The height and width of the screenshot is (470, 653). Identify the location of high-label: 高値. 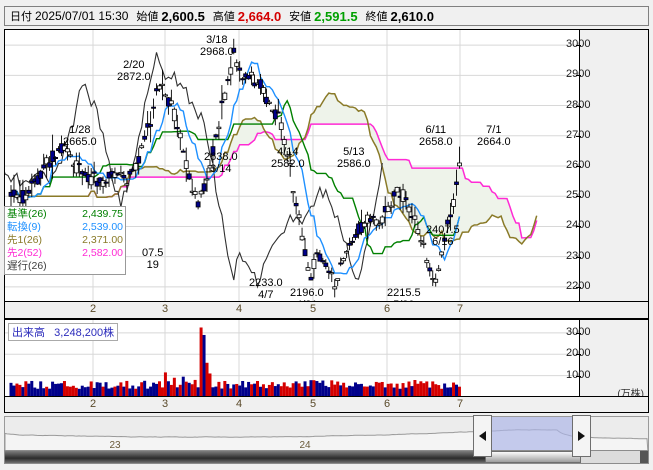
(223, 17).